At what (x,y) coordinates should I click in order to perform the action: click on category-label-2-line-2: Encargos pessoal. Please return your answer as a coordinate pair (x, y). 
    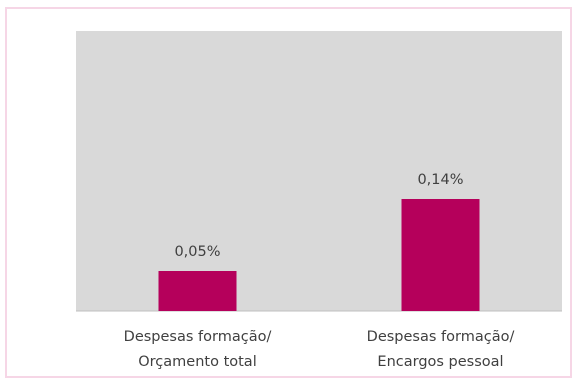
    Looking at the image, I should click on (440, 362).